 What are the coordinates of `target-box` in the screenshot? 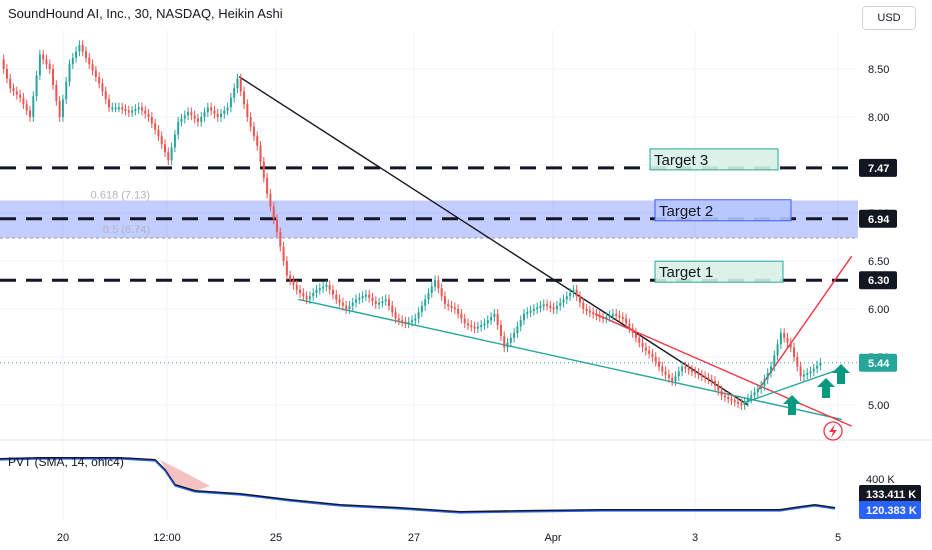 It's located at (719, 271).